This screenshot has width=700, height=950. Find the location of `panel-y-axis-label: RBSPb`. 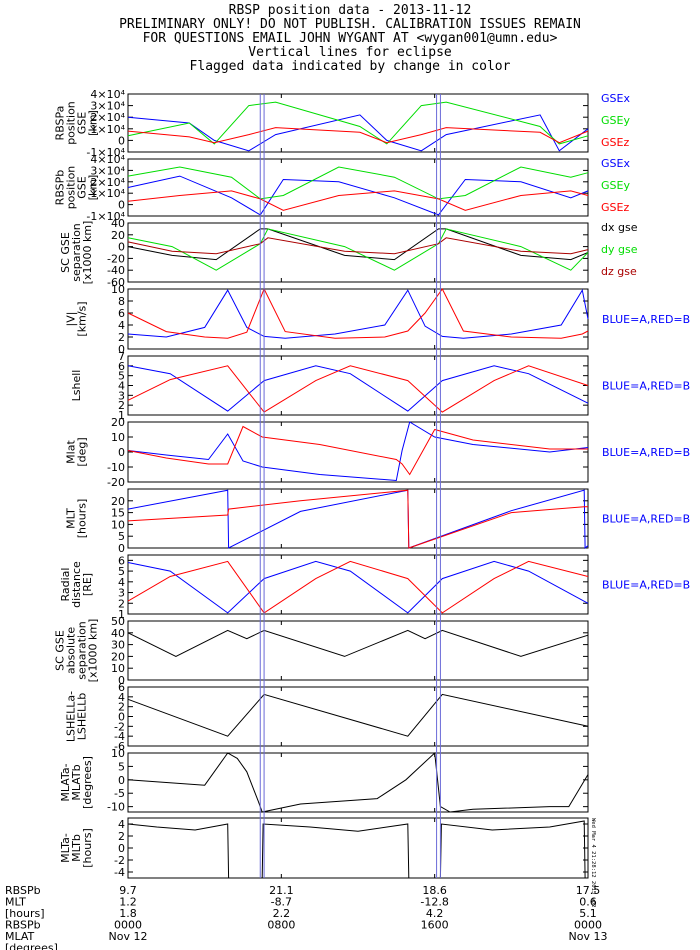

panel-y-axis-label: RBSPb is located at coordinates (60, 188).